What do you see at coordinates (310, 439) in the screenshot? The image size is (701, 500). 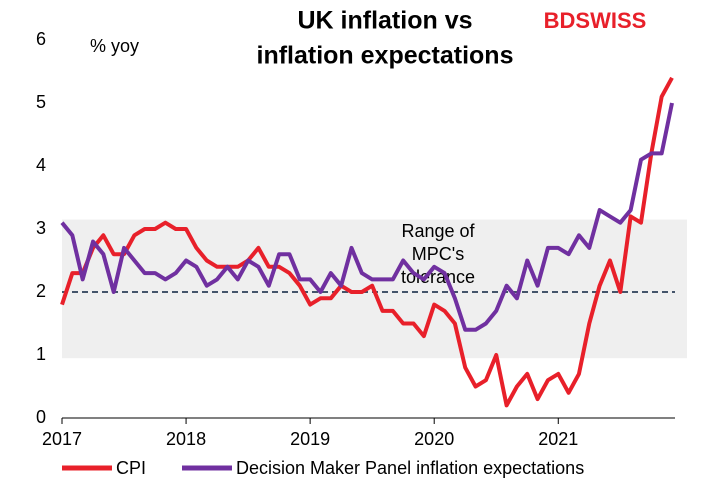 I see `x-tick-label: 2019` at bounding box center [310, 439].